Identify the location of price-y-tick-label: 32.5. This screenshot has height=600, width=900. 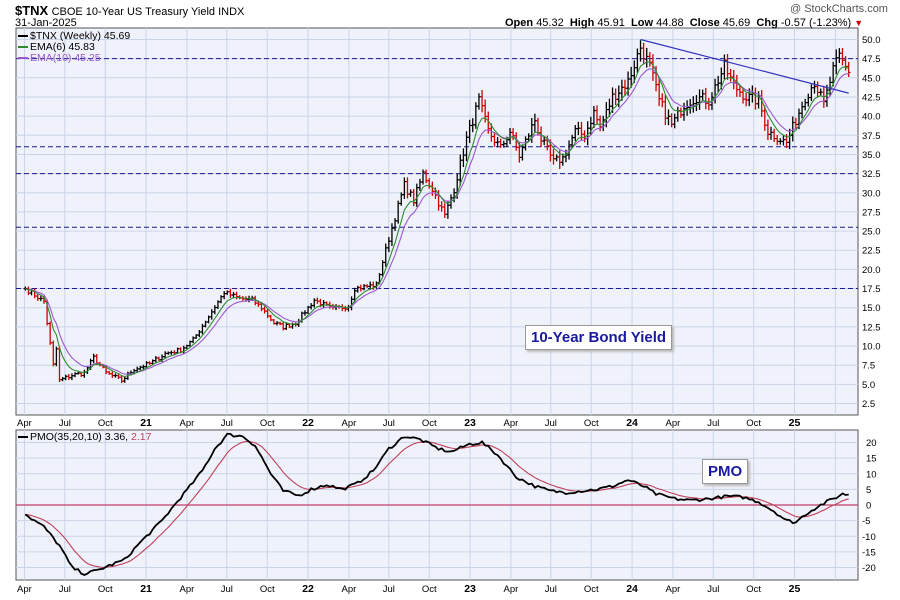
(871, 174).